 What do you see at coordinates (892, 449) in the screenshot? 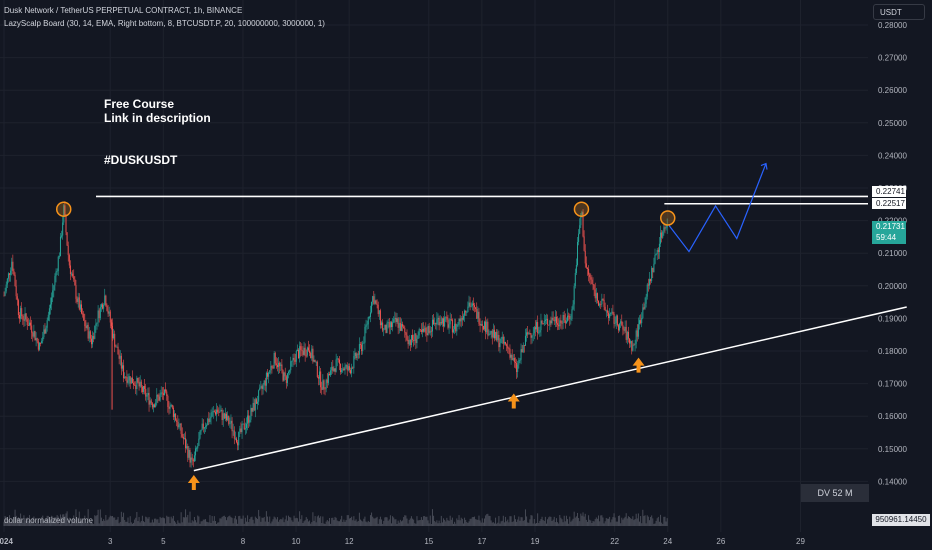
I see `price-tick-label: 0.15000` at bounding box center [892, 449].